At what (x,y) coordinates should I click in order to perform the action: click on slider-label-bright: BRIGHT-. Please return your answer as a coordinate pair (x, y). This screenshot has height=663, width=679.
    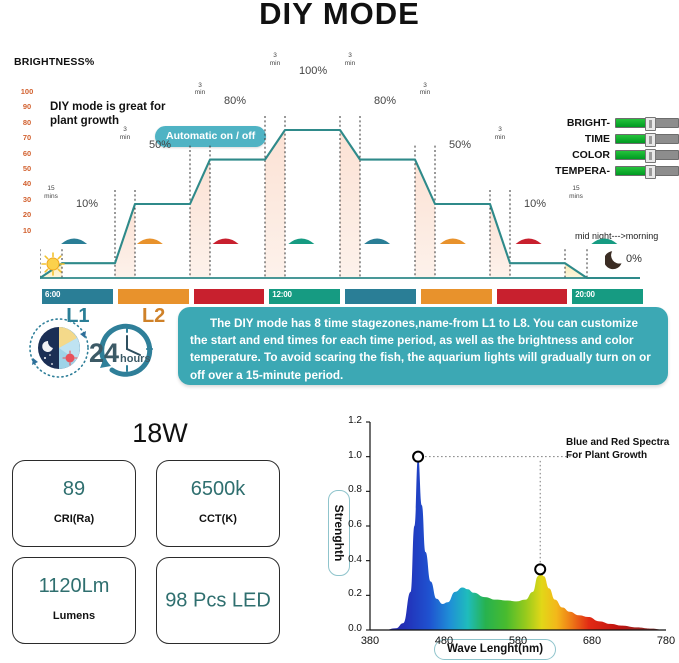
    Looking at the image, I should click on (588, 122).